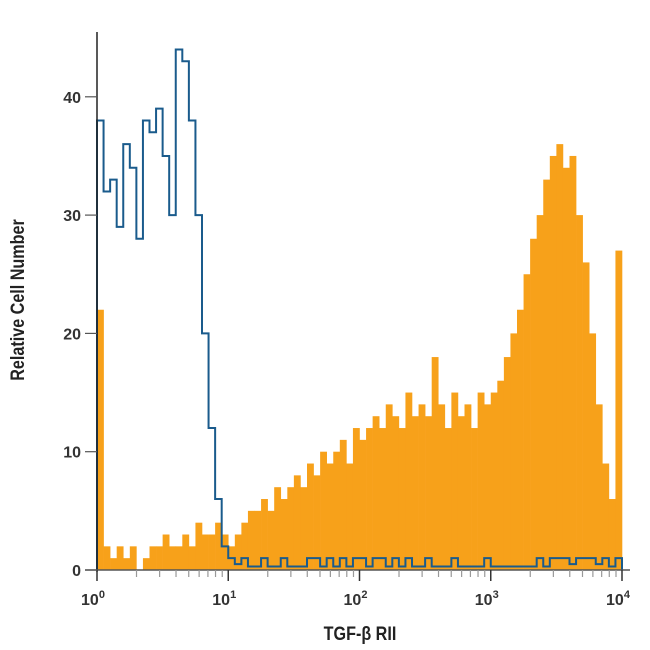  What do you see at coordinates (356, 599) in the screenshot?
I see `x-tick-label: 10²` at bounding box center [356, 599].